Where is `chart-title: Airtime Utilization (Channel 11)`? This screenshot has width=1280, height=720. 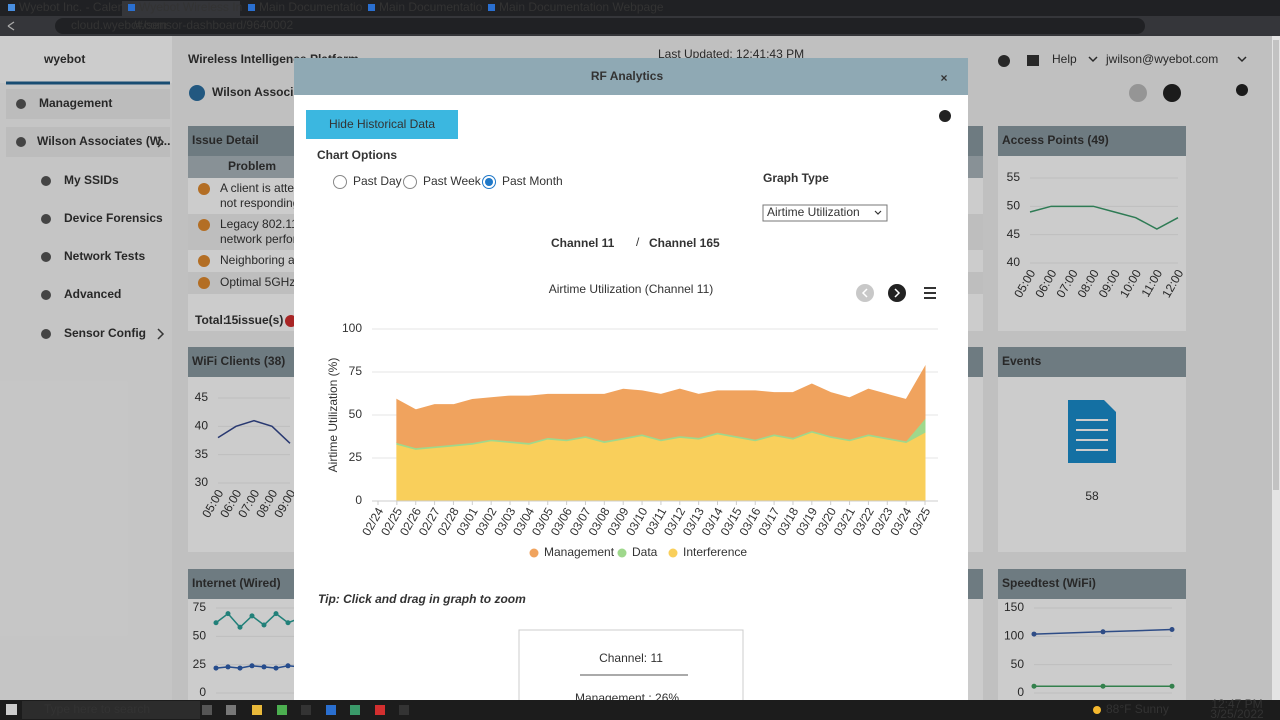
chart-title: Airtime Utilization (Channel 11) is located at coordinates (631, 289).